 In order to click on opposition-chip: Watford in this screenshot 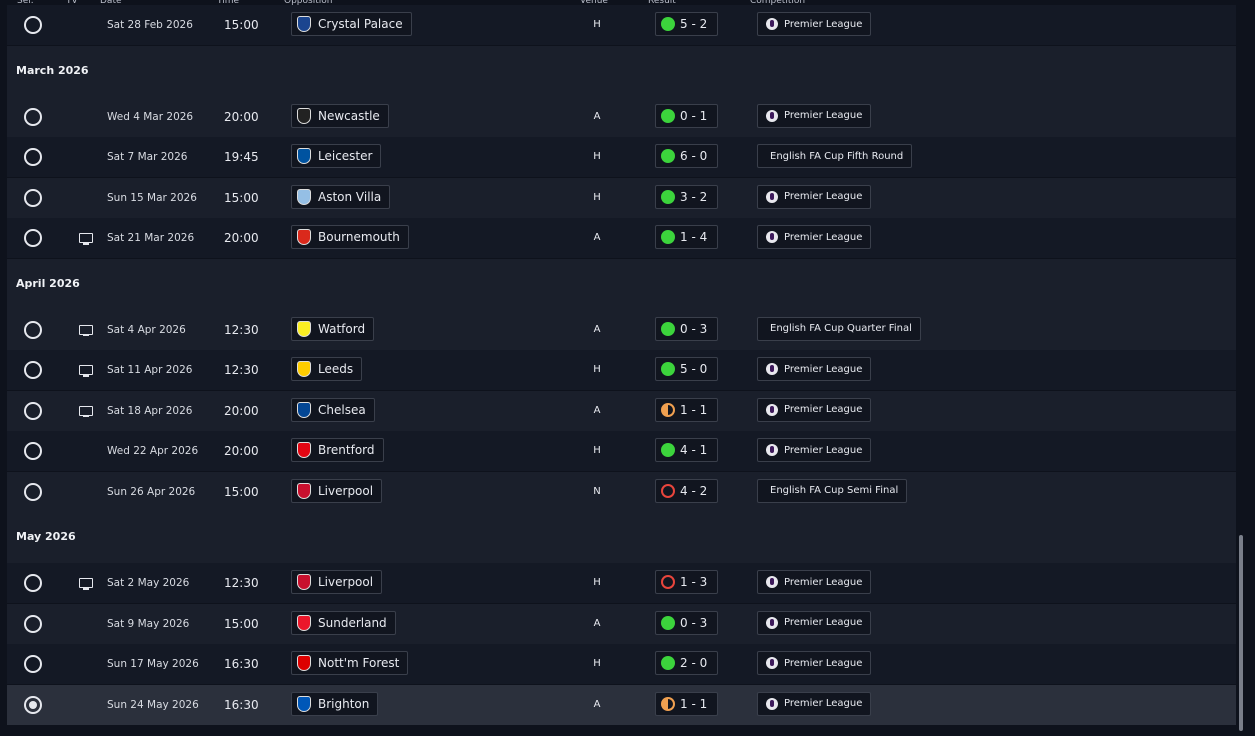, I will do `click(333, 328)`.